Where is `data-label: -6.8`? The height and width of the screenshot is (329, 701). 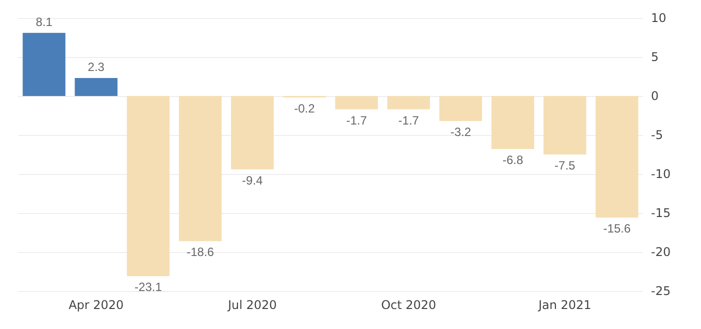
data-label: -6.8 is located at coordinates (513, 160).